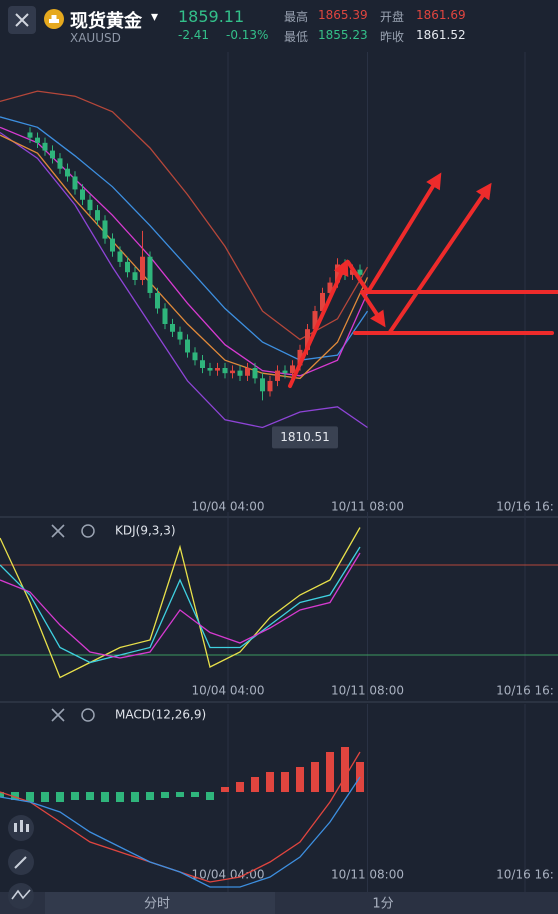 This screenshot has width=558, height=914. What do you see at coordinates (157, 904) in the screenshot?
I see `tab-label: 分时` at bounding box center [157, 904].